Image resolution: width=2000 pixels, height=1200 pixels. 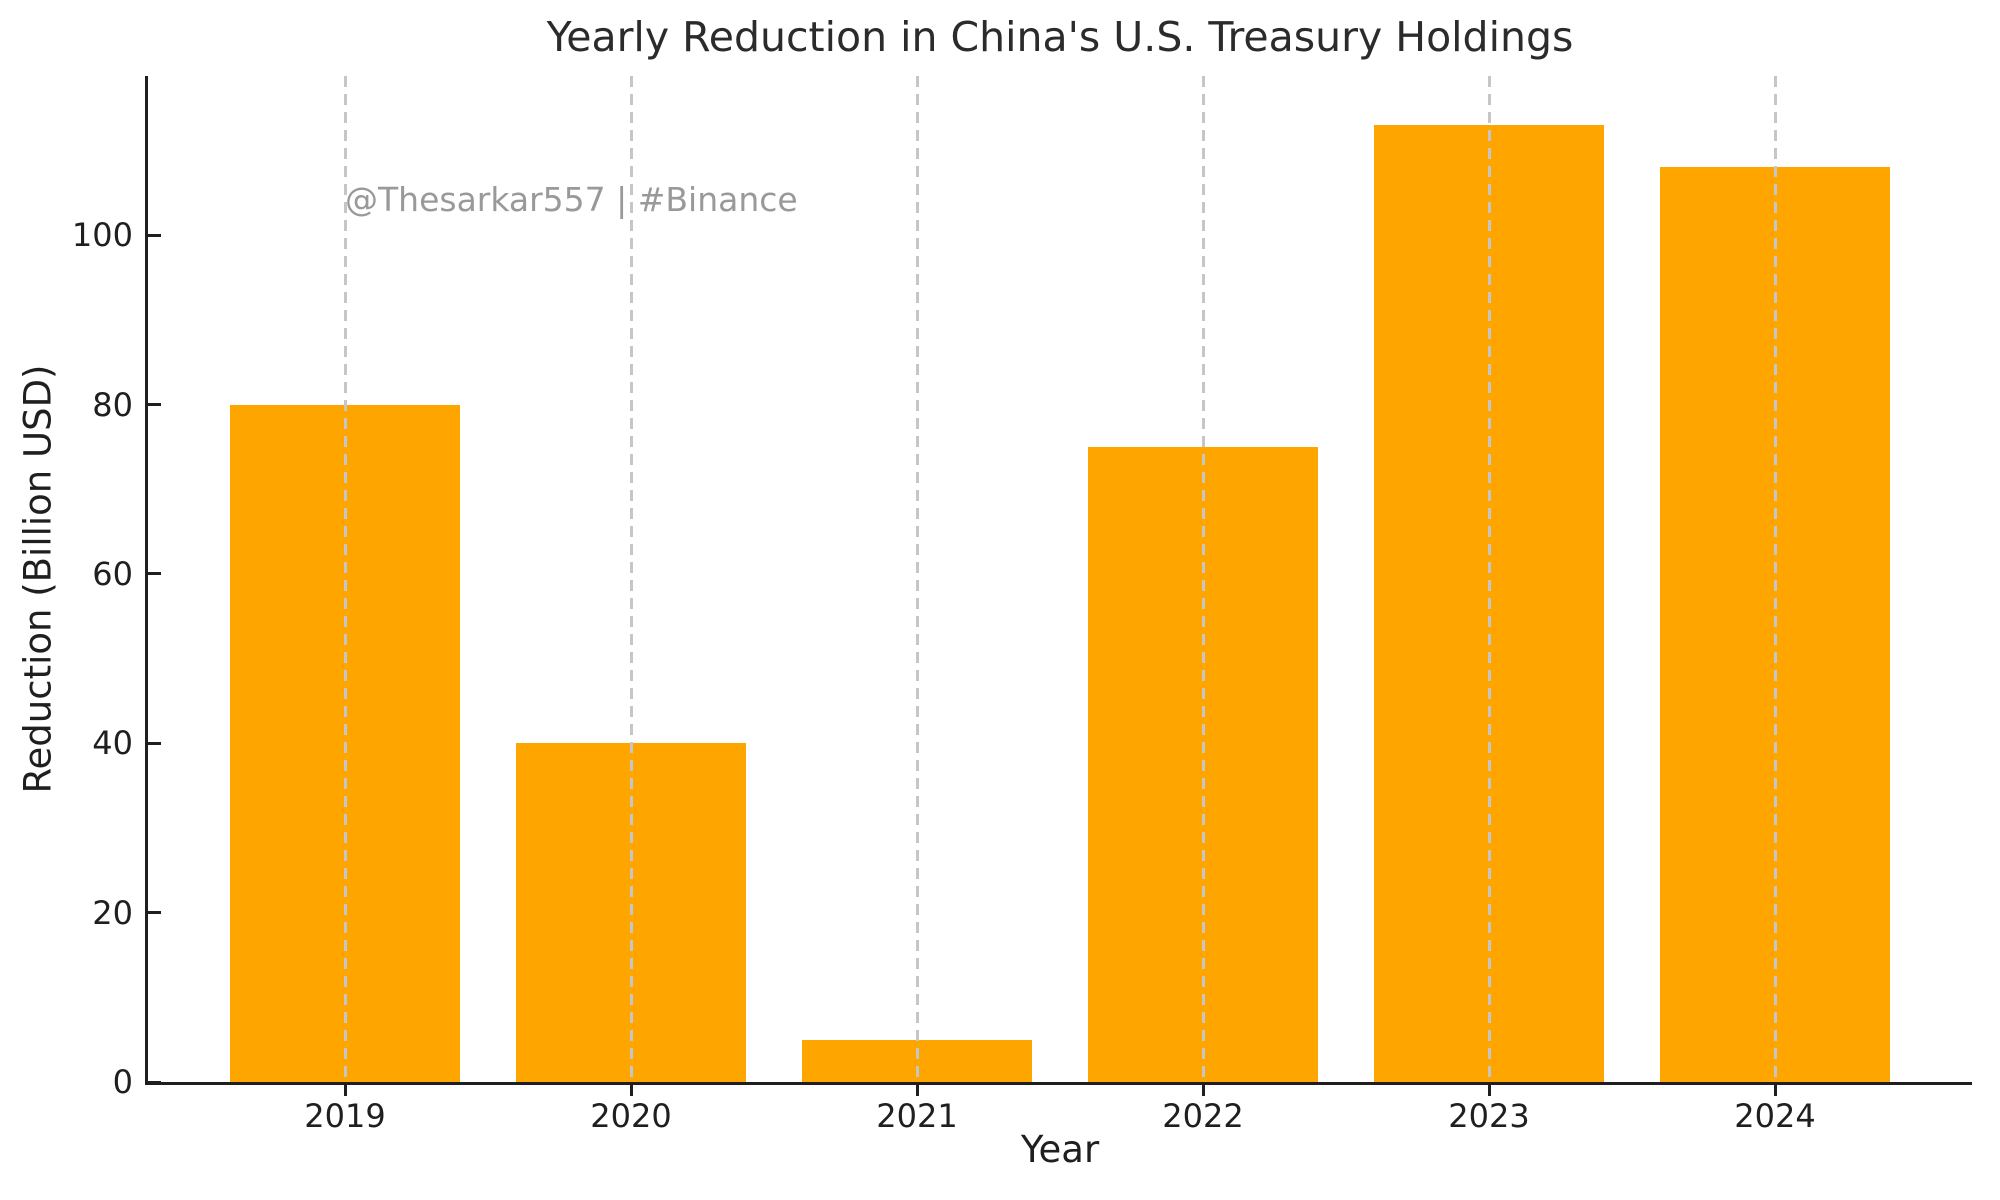 What do you see at coordinates (1775, 1090) in the screenshot?
I see `x-tick-mark-2024` at bounding box center [1775, 1090].